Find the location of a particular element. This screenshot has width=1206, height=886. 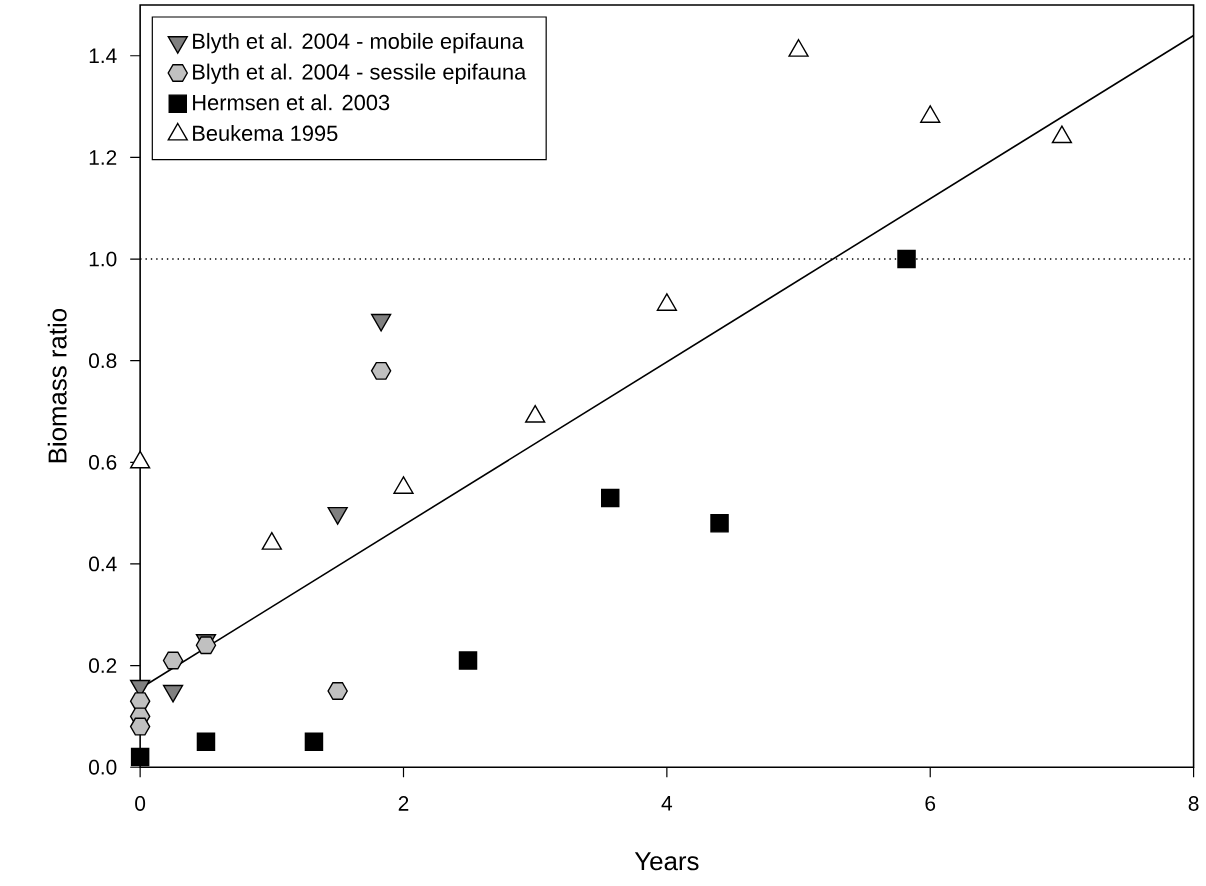

x-tick-label: 6 is located at coordinates (930, 804).